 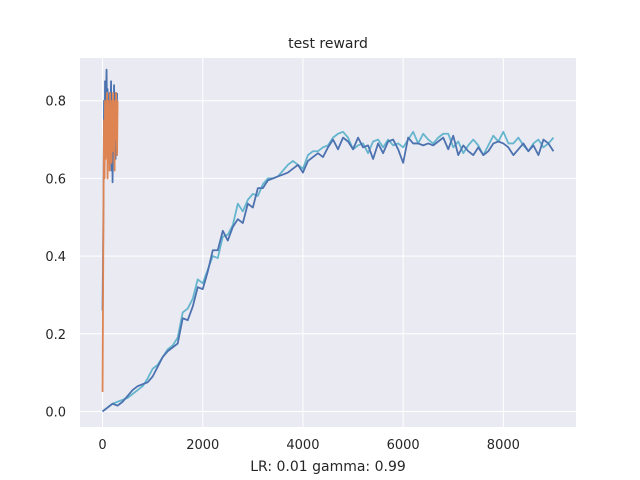 What do you see at coordinates (55, 335) in the screenshot?
I see `y-tick-label: 0.2` at bounding box center [55, 335].